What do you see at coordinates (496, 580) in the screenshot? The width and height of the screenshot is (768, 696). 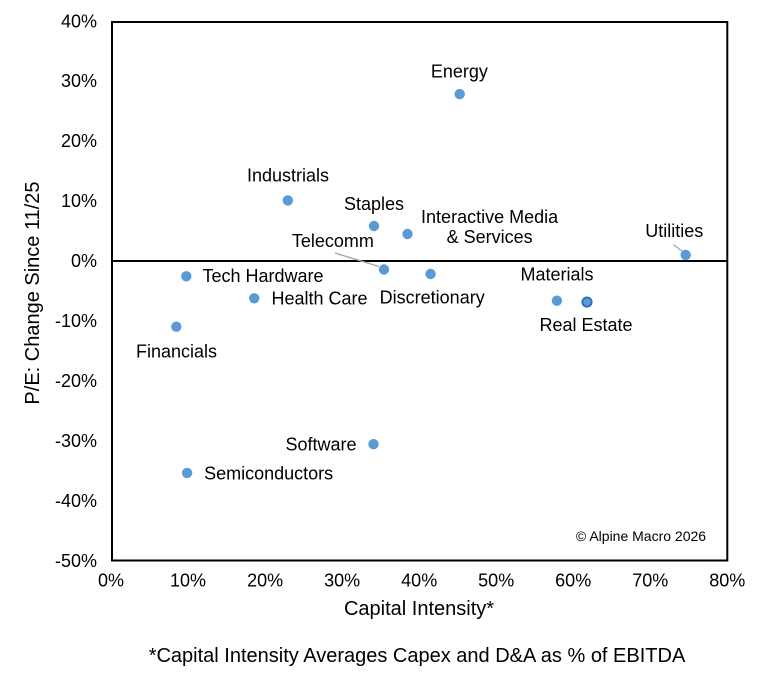 I see `svg-text: 50%` at bounding box center [496, 580].